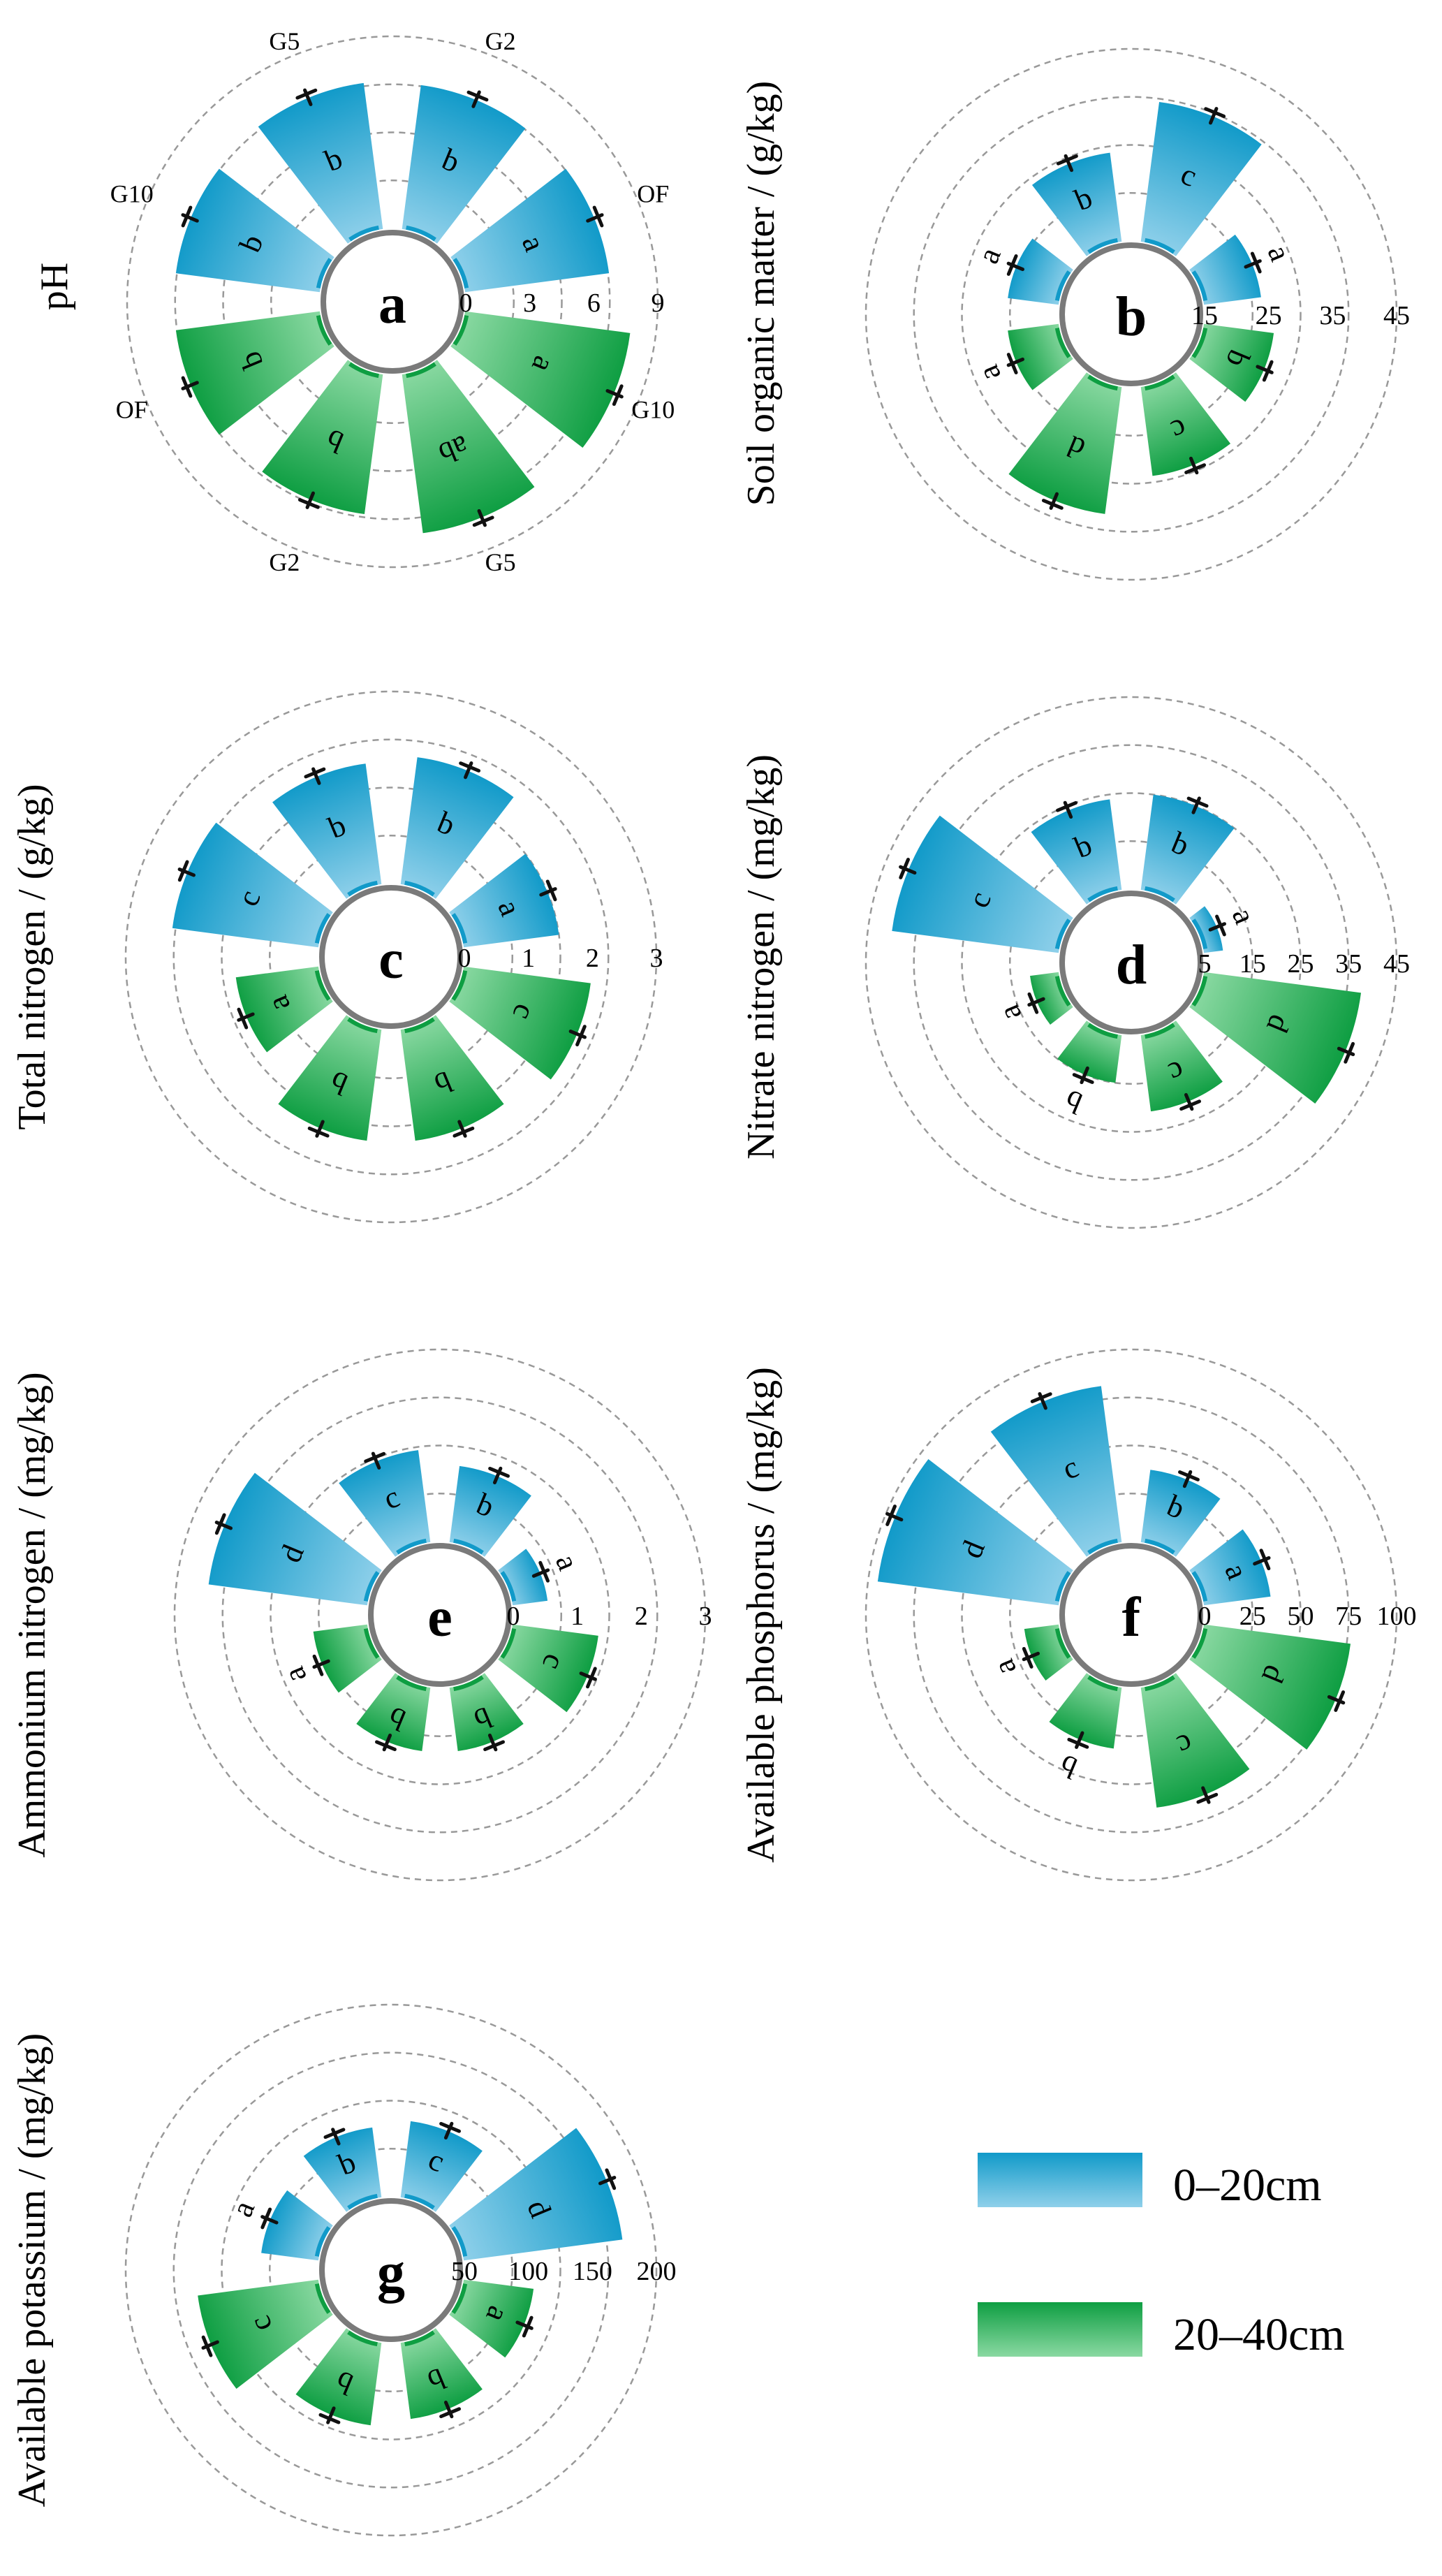 This screenshot has height=2576, width=1442. I want to click on tick-label: 100, so click(1397, 1616).